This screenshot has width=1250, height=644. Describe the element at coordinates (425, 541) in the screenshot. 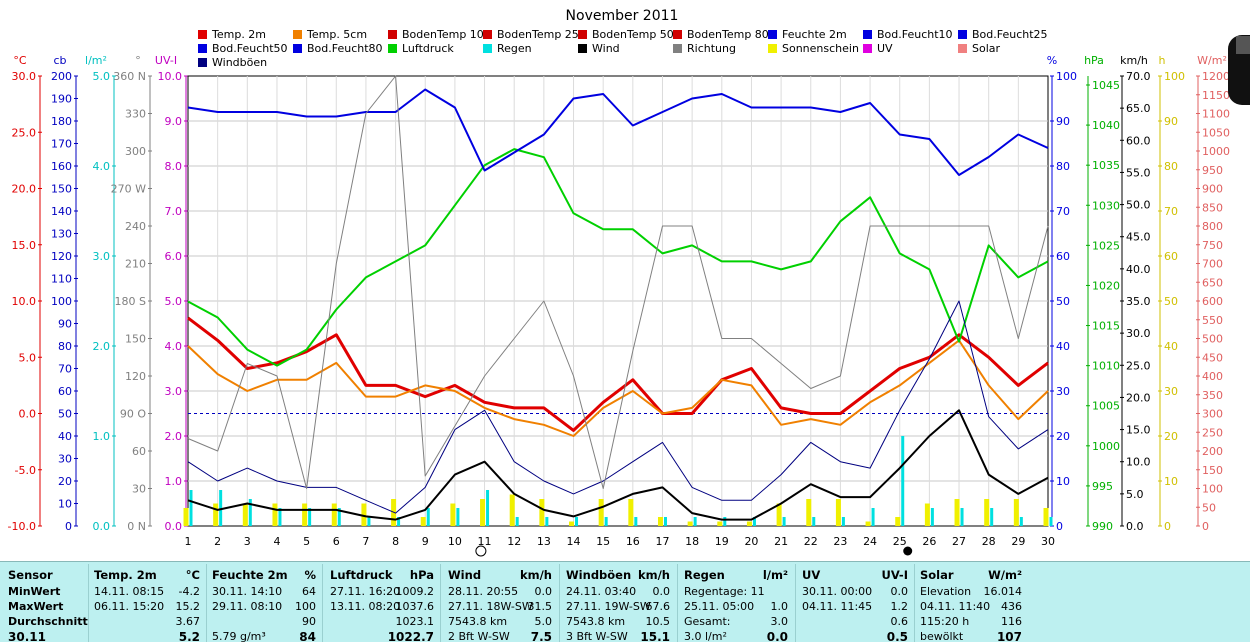

I see `x-tick-label: 9` at that location.